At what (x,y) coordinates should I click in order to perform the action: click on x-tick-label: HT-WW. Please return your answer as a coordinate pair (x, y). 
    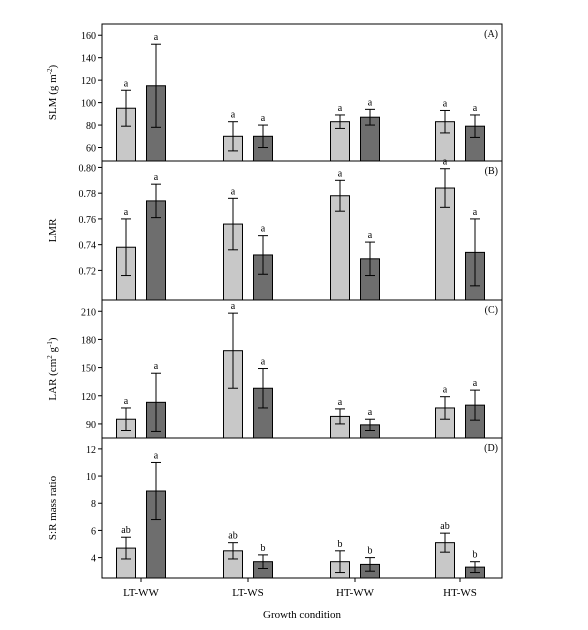
    Looking at the image, I should click on (355, 593).